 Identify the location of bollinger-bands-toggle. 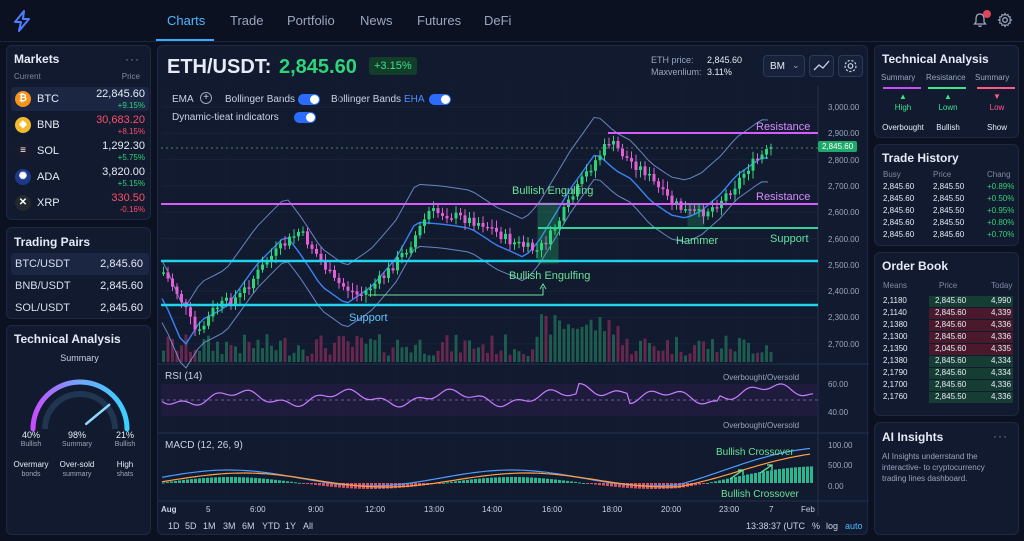
(309, 99).